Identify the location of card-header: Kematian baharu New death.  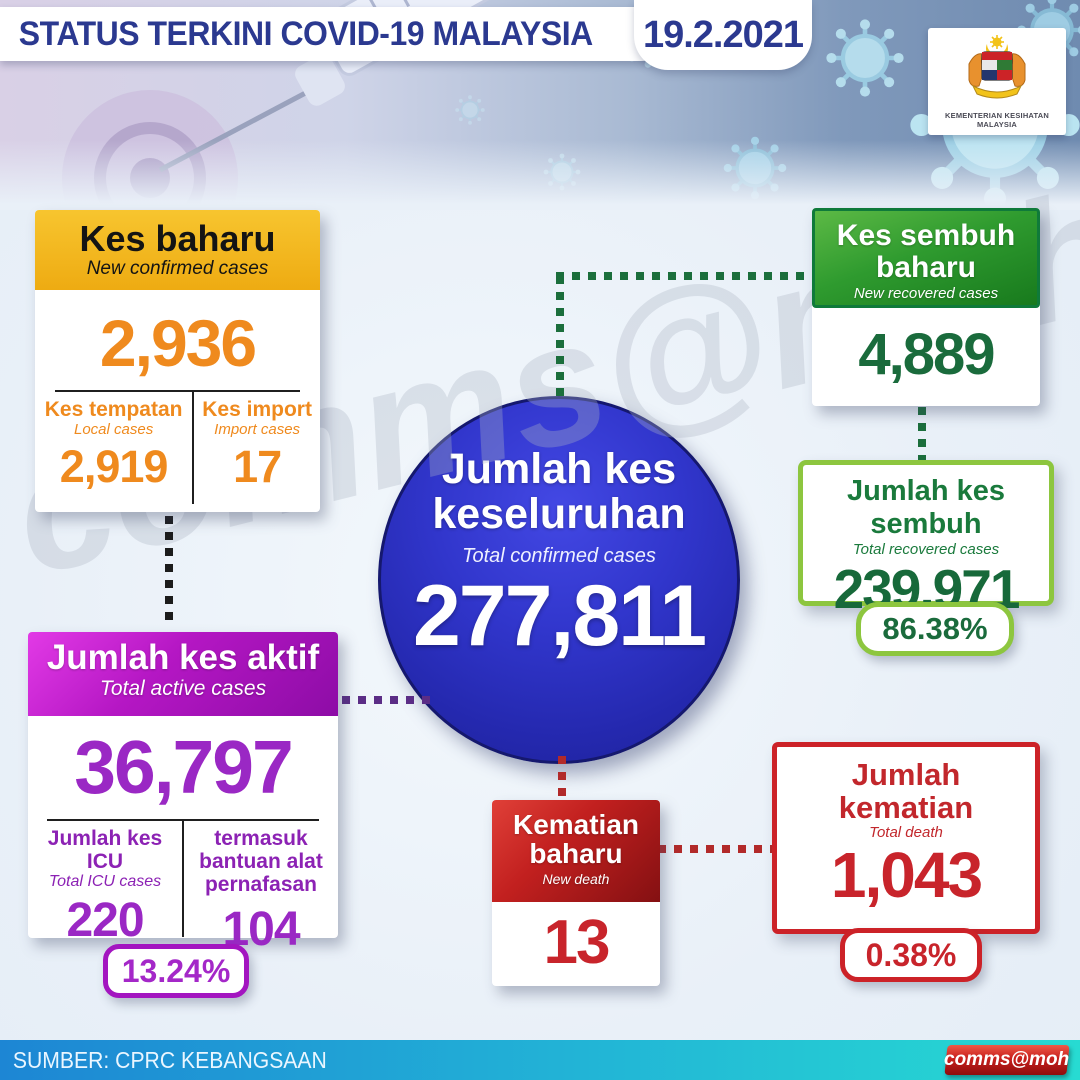
(576, 851).